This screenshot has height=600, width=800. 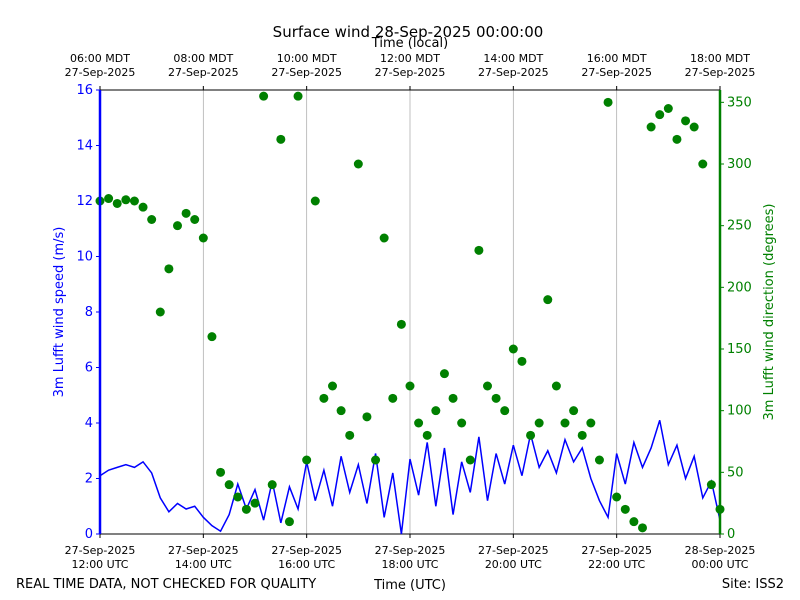 What do you see at coordinates (84, 146) in the screenshot?
I see `y-tick-label: 14` at bounding box center [84, 146].